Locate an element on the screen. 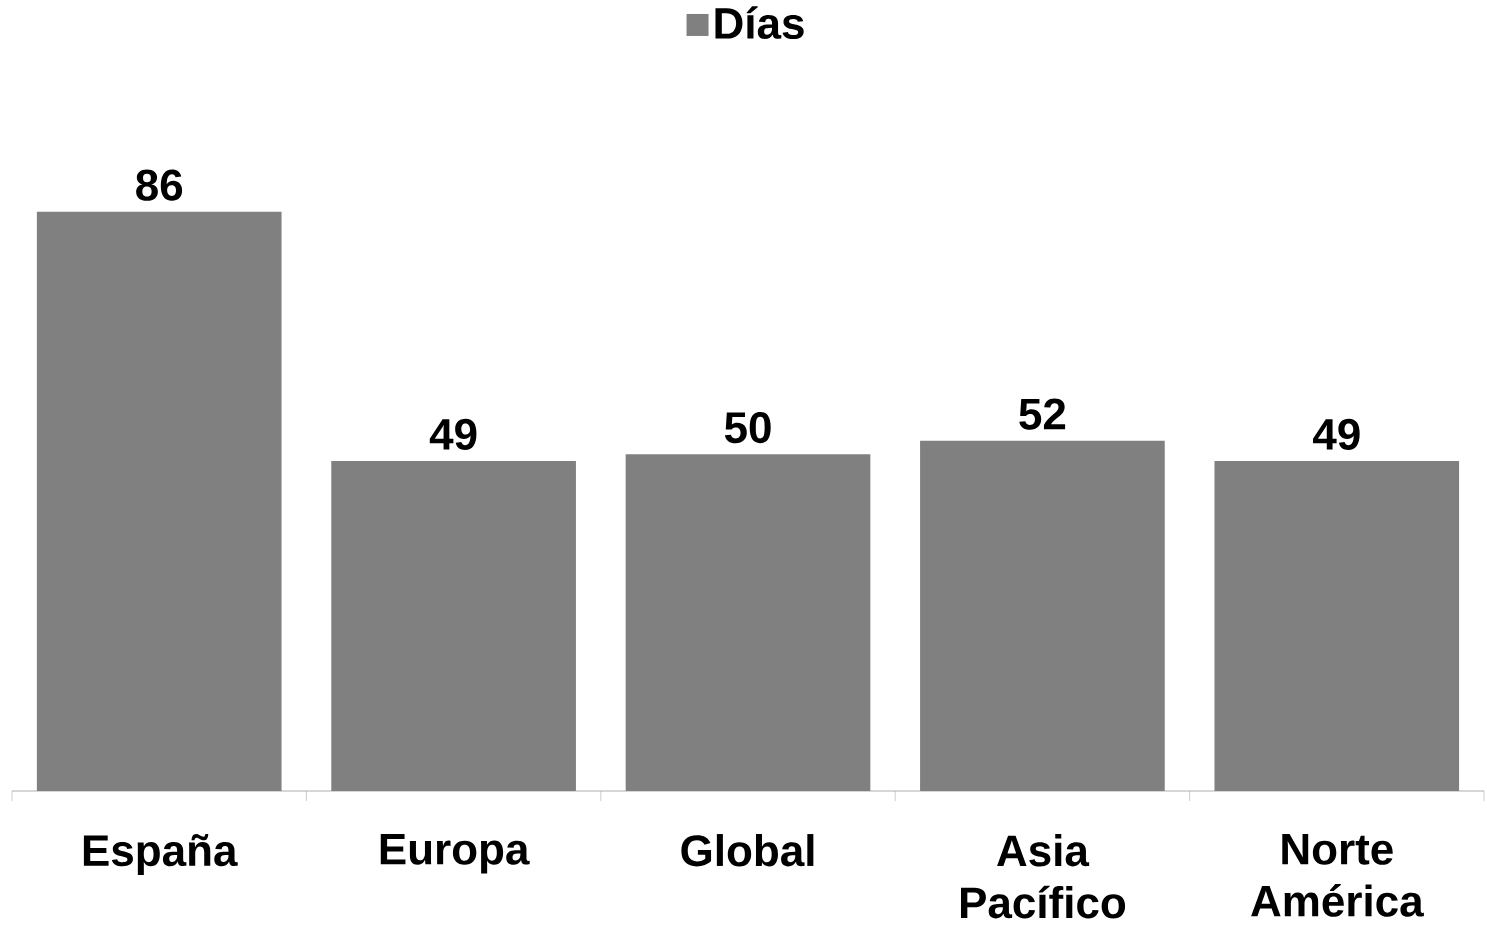 The height and width of the screenshot is (937, 1487). legend-label: Días is located at coordinates (759, 23).